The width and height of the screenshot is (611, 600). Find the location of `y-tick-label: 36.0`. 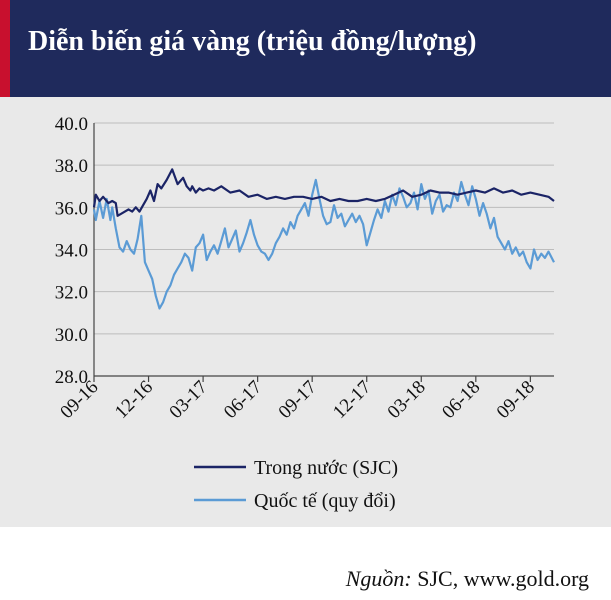

y-tick-label: 36.0 is located at coordinates (71, 208).